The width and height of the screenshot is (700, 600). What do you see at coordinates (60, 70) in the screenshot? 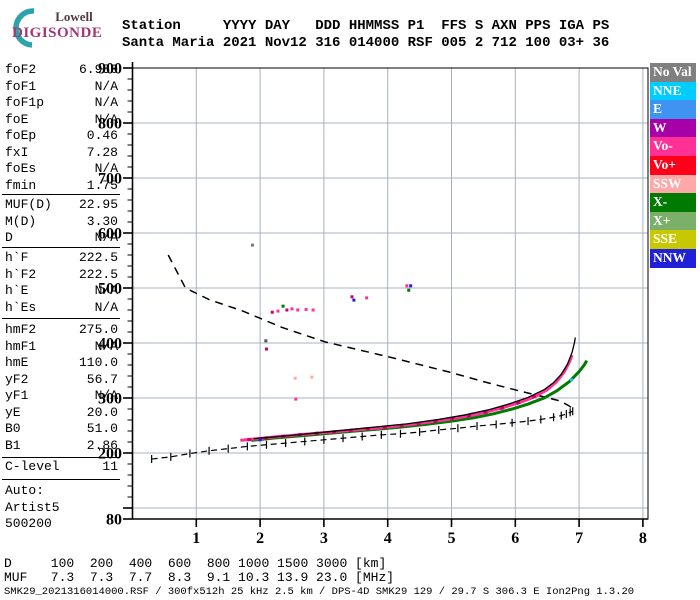
I see `param-row: foF2 6.950` at bounding box center [60, 70].